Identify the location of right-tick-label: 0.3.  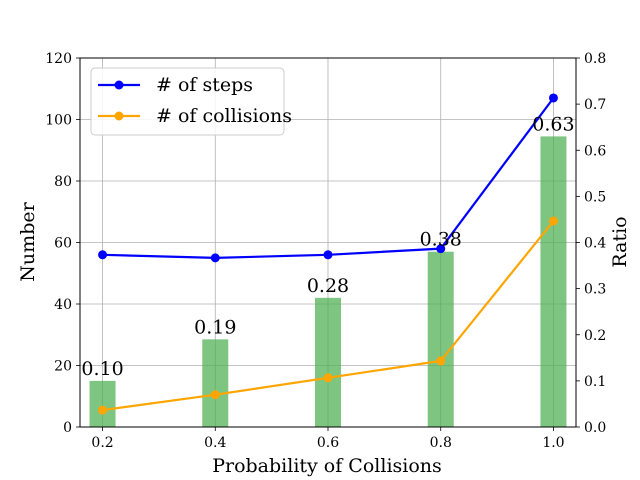
(595, 290).